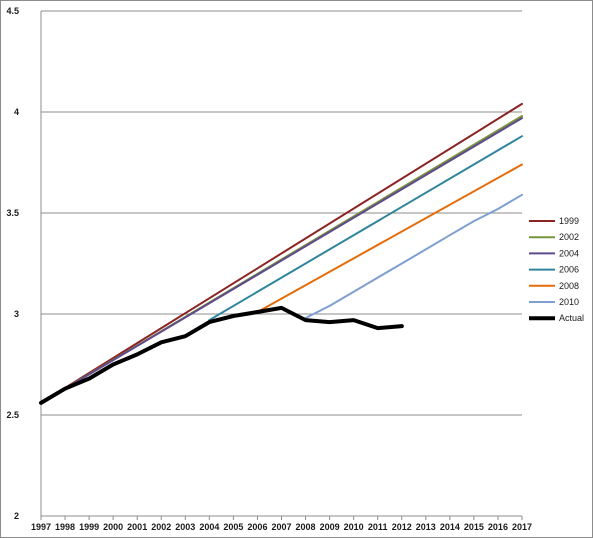 The height and width of the screenshot is (538, 593). Describe the element at coordinates (569, 302) in the screenshot. I see `legend-label: 2010` at that location.